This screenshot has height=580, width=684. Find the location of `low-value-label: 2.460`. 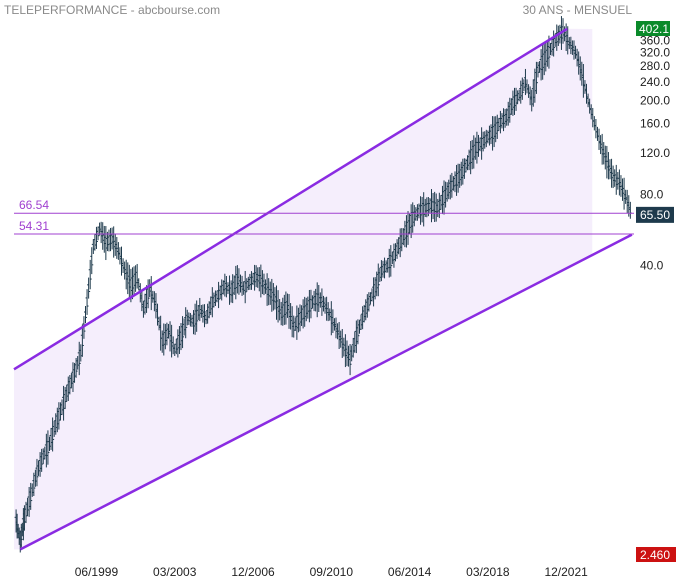

low-value-label: 2.460 is located at coordinates (655, 555).